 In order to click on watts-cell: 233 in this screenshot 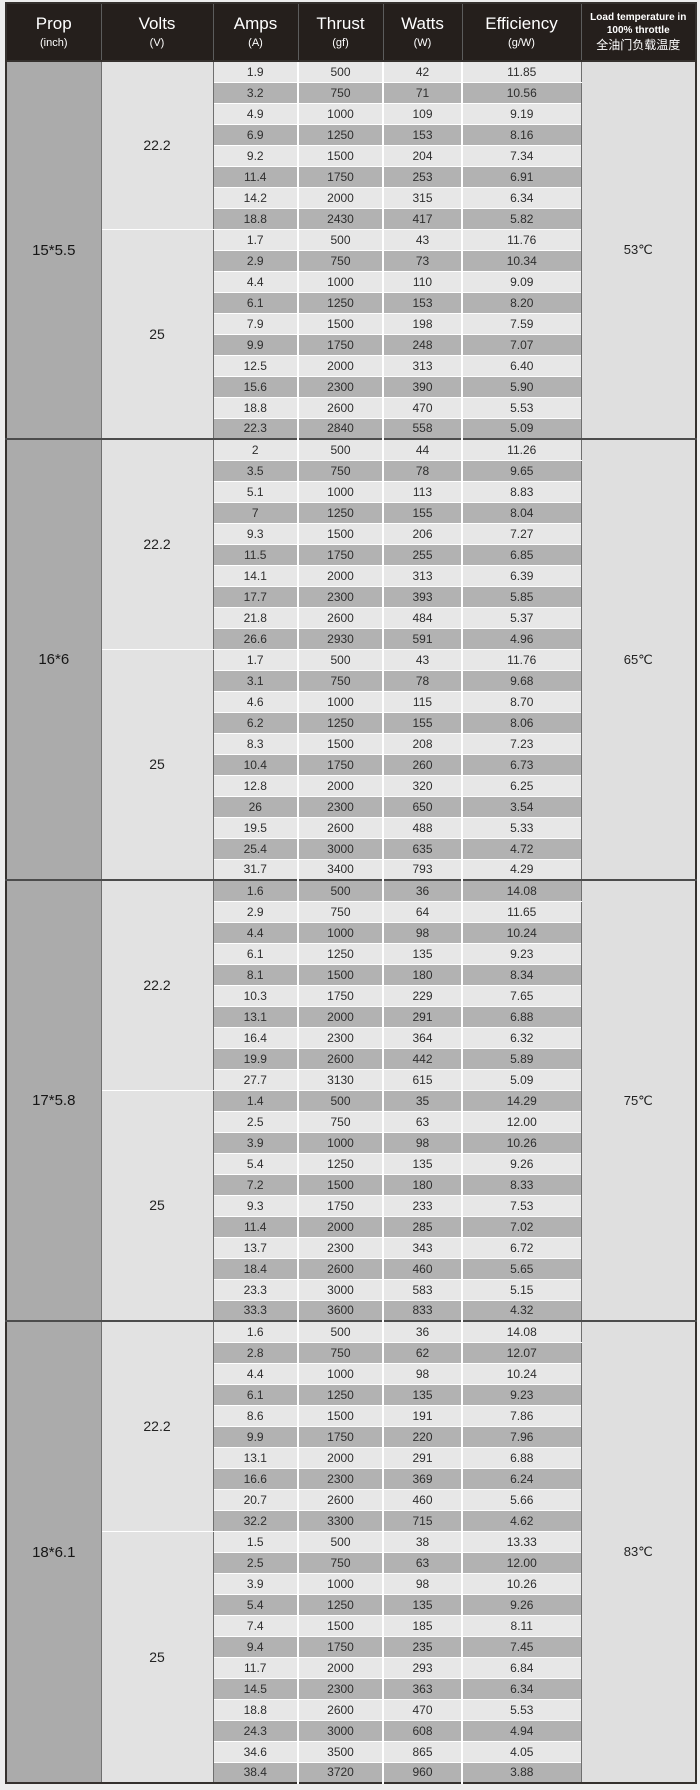, I will do `click(423, 1206)`.